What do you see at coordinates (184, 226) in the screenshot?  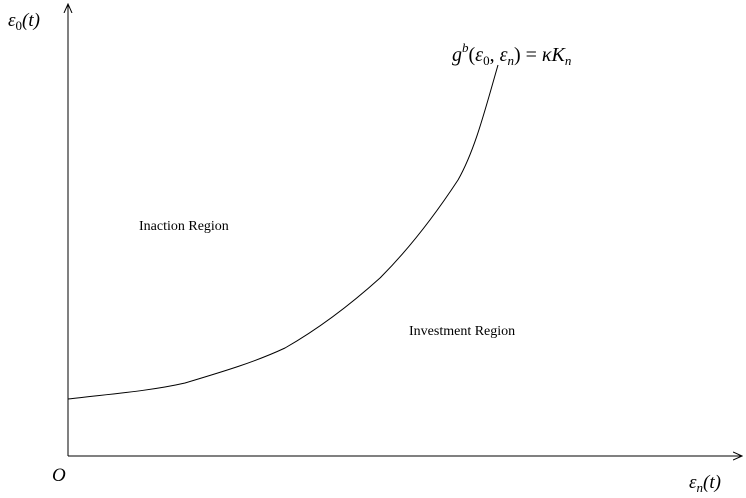 I see `inaction-region-label: Inaction Region` at bounding box center [184, 226].